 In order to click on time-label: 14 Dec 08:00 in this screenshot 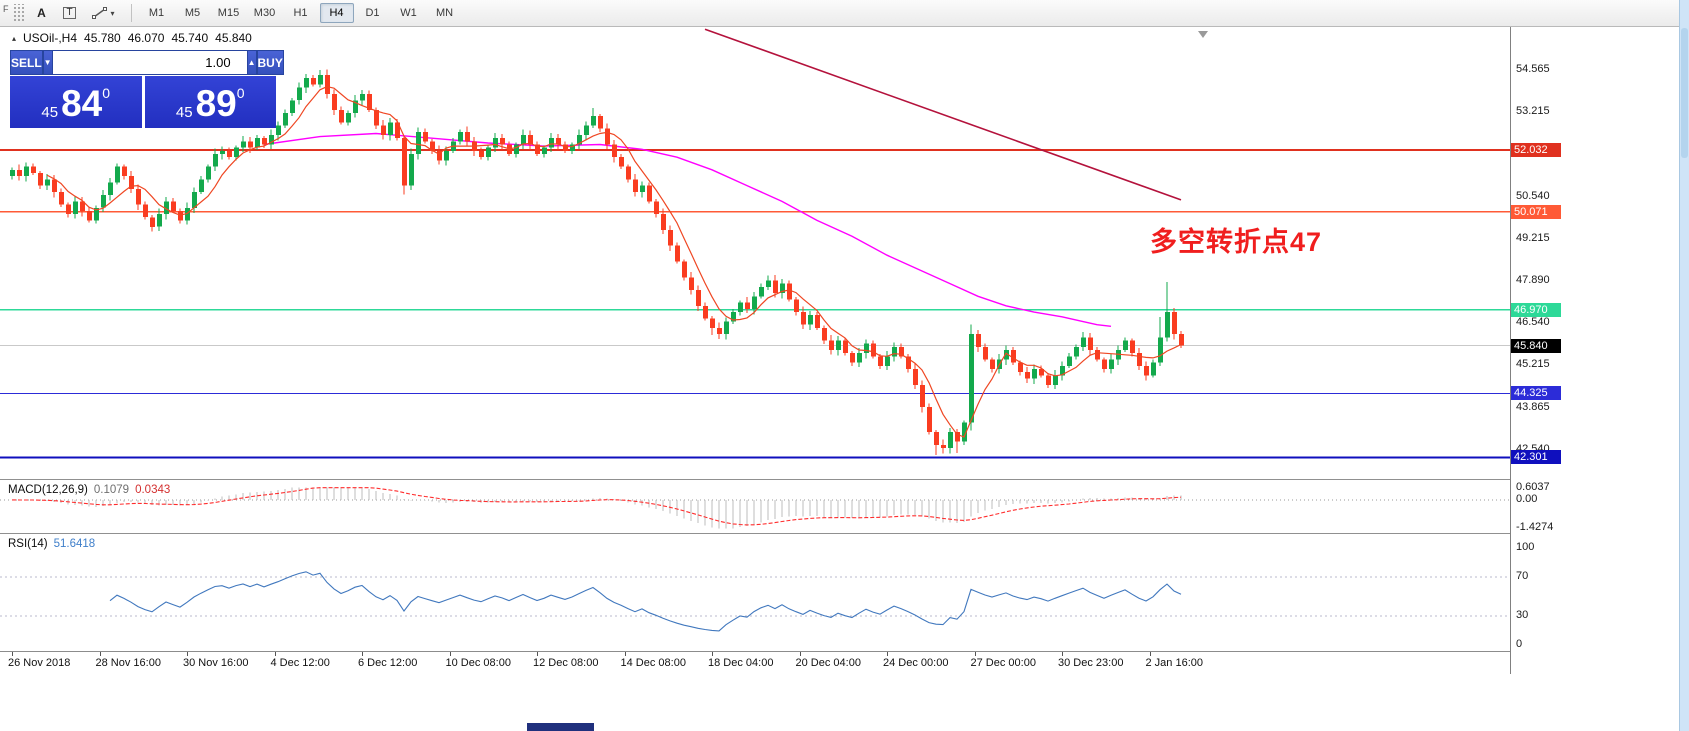, I will do `click(653, 663)`.